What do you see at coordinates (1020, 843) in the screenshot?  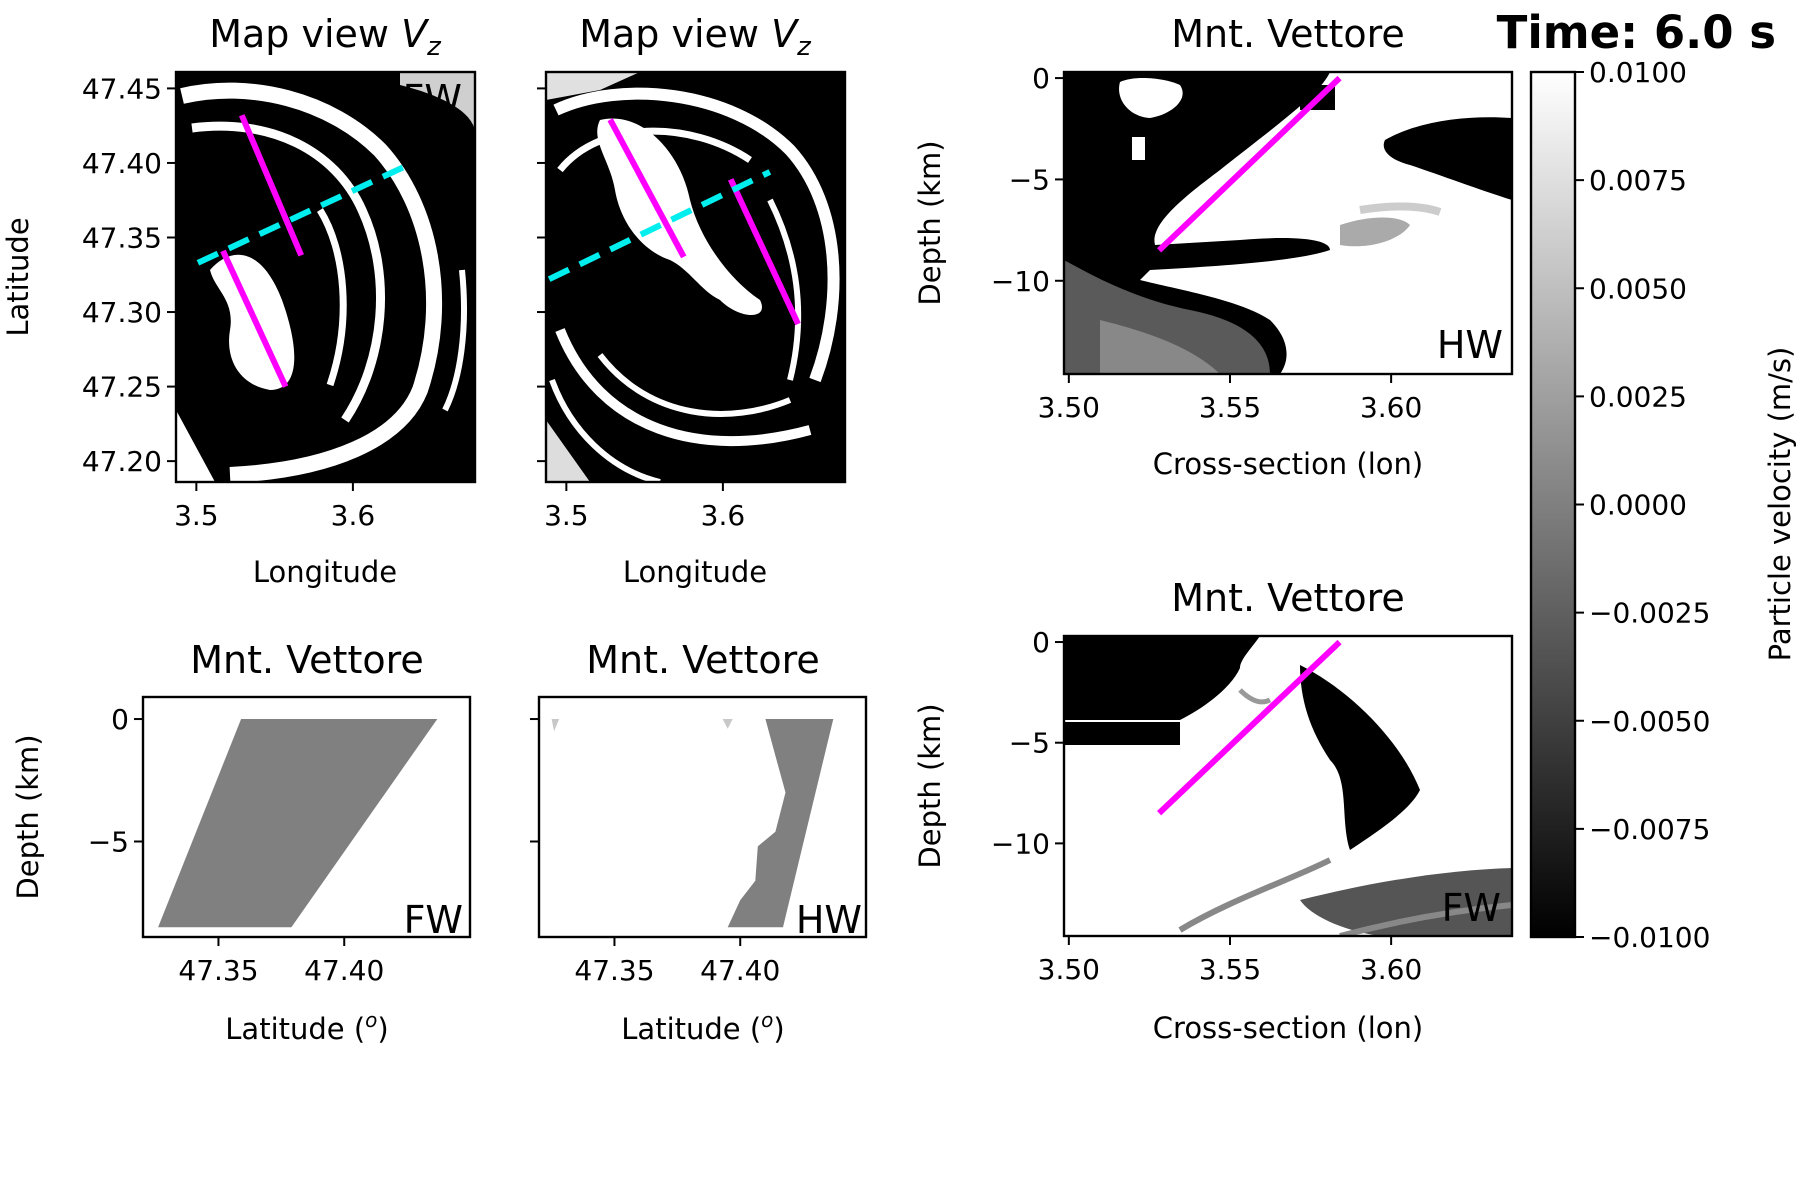 I see `section-fw-ytick-label: −10` at bounding box center [1020, 843].